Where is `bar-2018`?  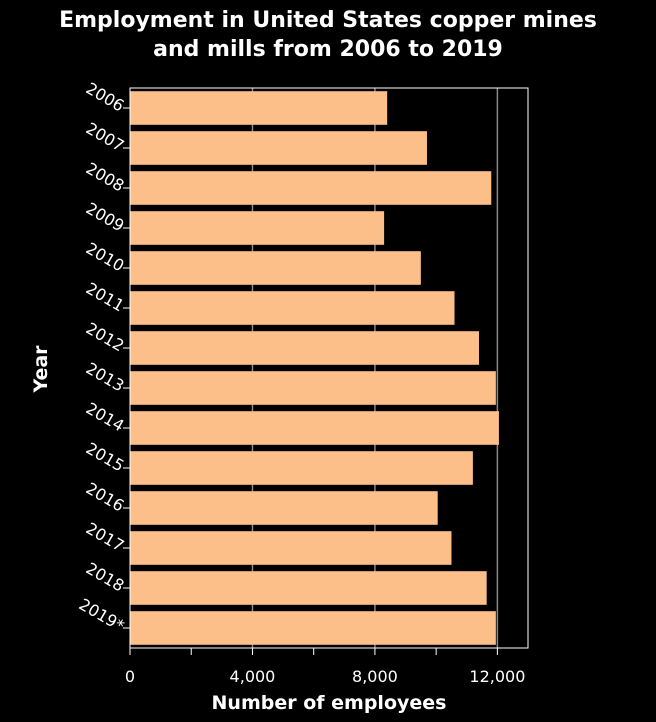
bar-2018 is located at coordinates (308, 588).